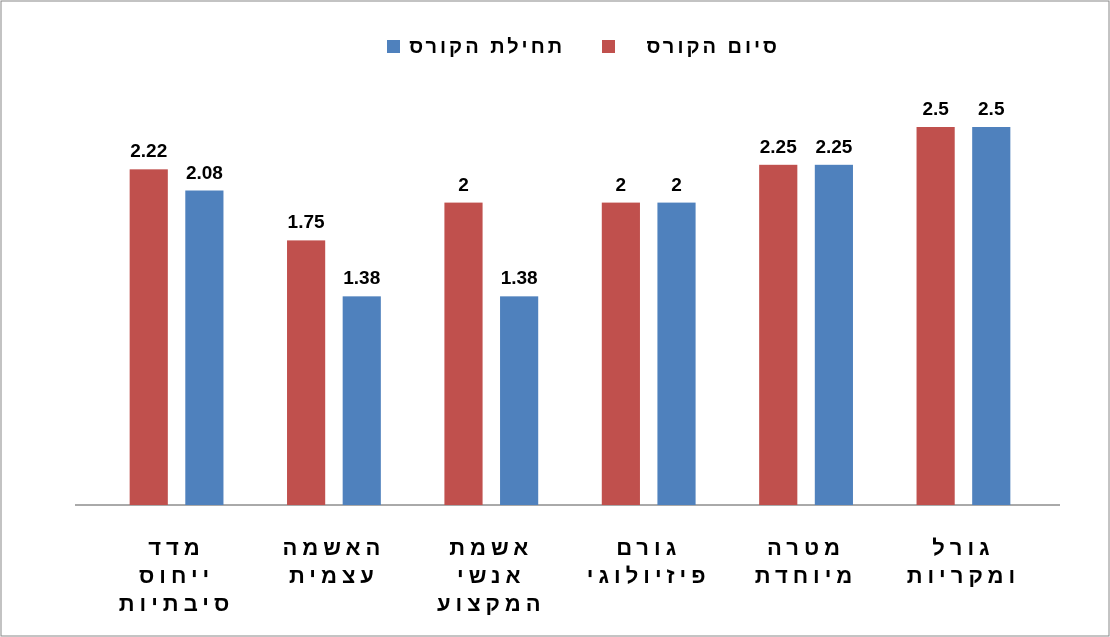  Describe the element at coordinates (487, 46) in the screenshot. I see `legend-label: תחילת הקורס` at that location.